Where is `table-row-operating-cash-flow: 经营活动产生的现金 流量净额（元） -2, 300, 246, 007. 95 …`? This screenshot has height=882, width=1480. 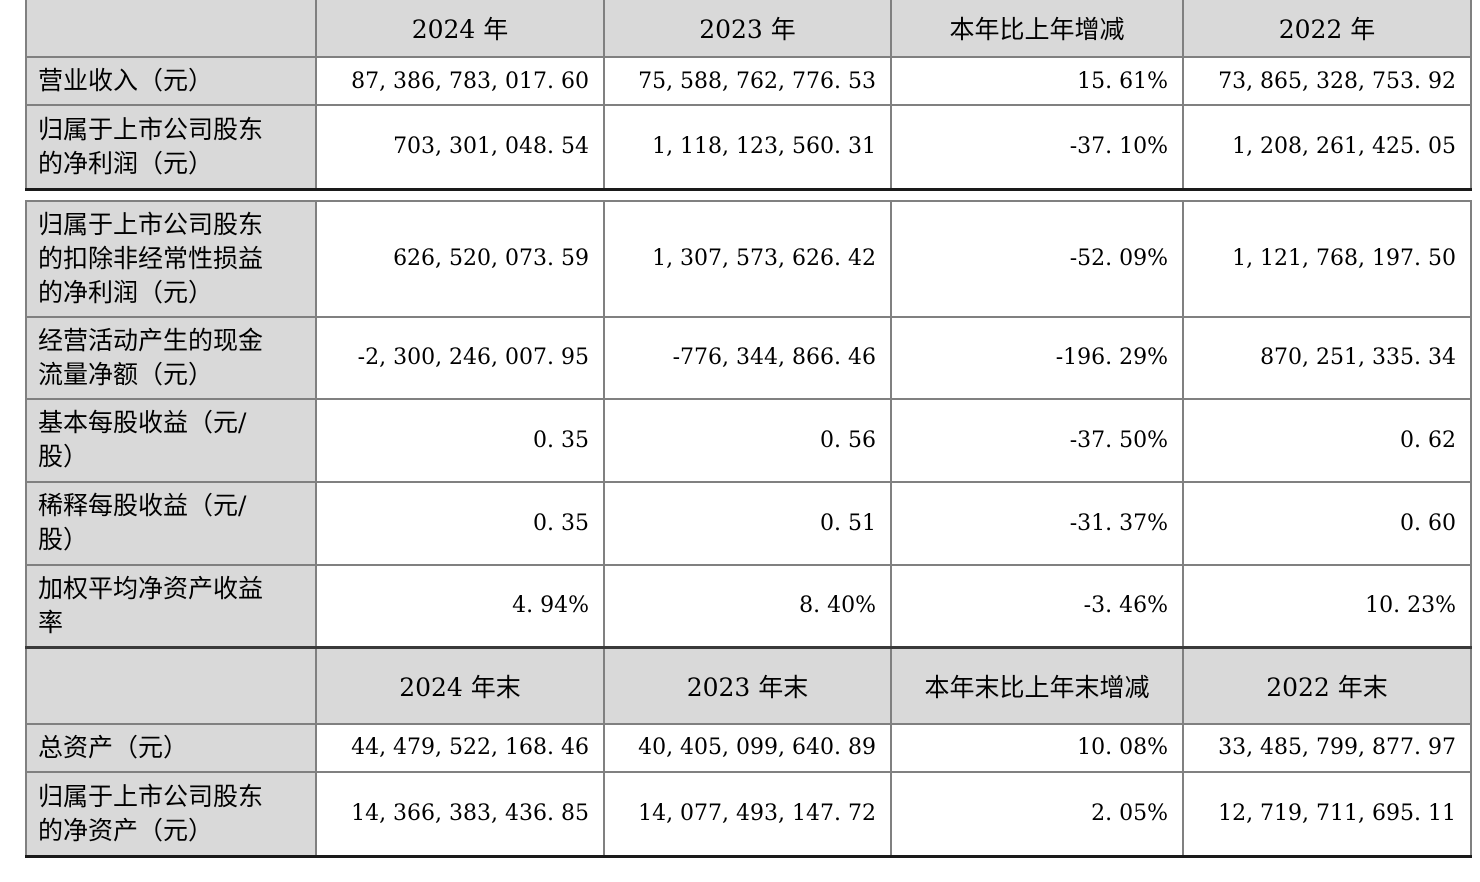
table-row-operating-cash-flow: 经营活动产生的现金 流量净额（元） -2, 300, 246, 007. 95 … is located at coordinates (748, 357).